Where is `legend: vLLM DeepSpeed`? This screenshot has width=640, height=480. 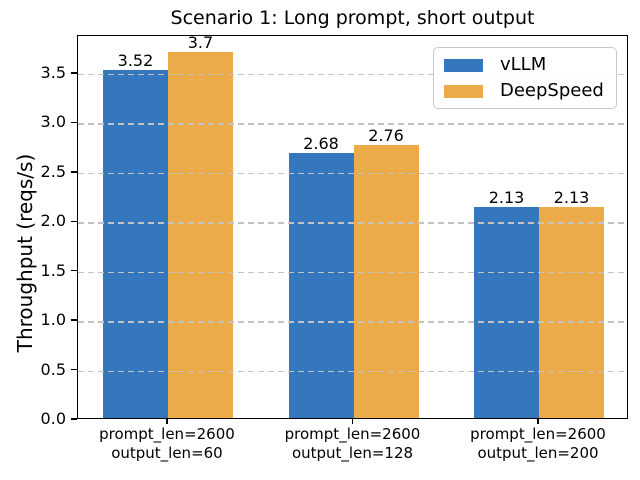
legend: vLLM DeepSpeed is located at coordinates (525, 78).